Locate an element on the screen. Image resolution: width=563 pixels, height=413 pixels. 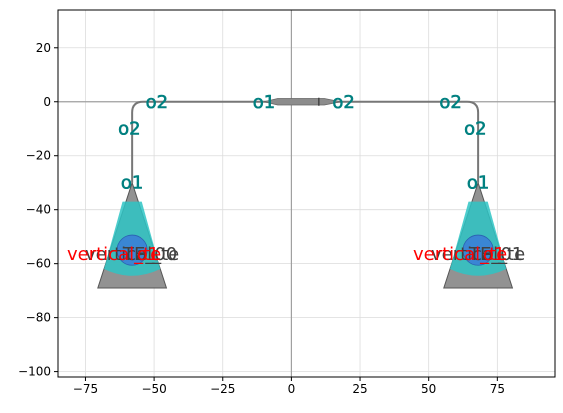
coupler-te-label: TE_00 is located at coordinates (149, 254).